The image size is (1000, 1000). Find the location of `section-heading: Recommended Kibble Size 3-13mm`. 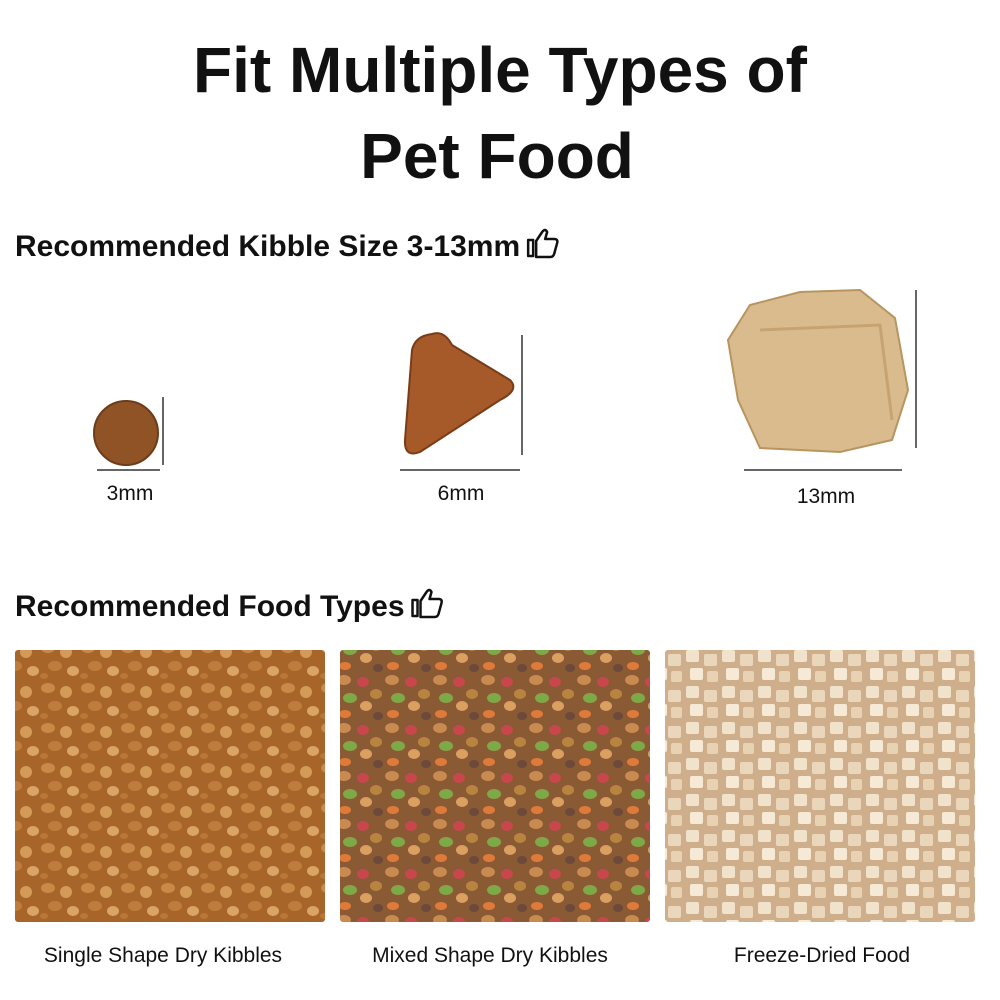

section-heading: Recommended Kibble Size 3-13mm is located at coordinates (267, 246).